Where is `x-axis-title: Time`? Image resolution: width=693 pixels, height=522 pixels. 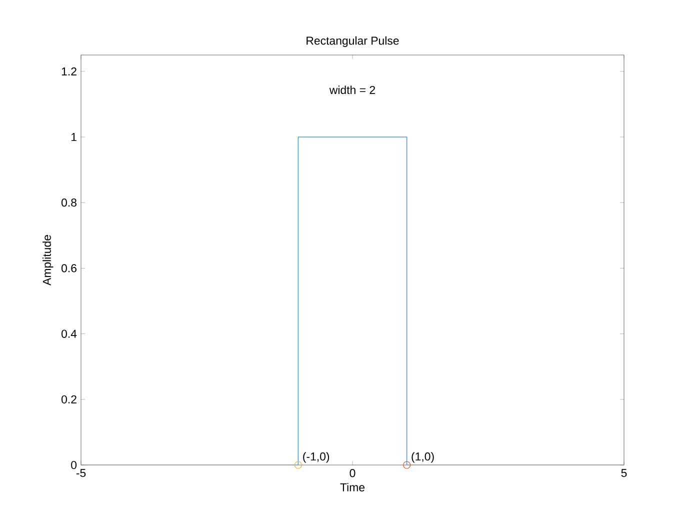
x-axis-title: Time is located at coordinates (352, 487).